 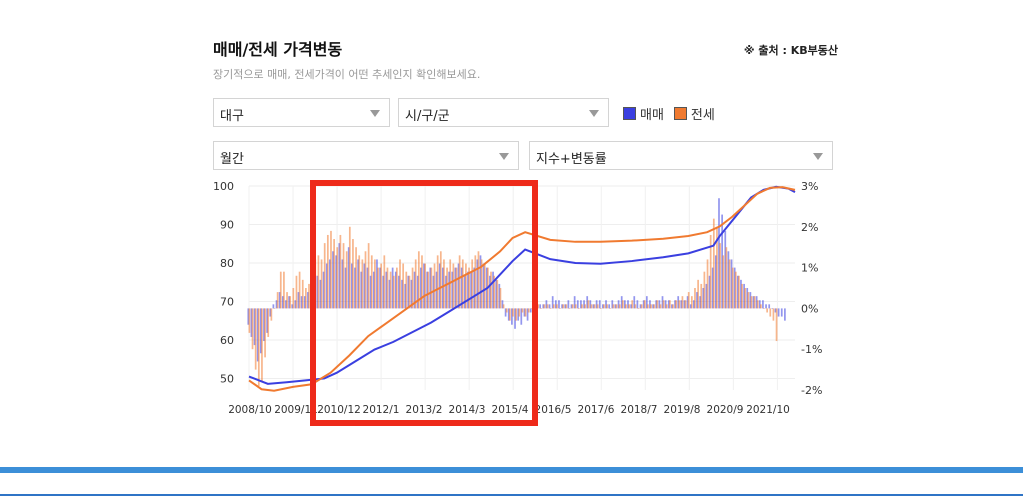 I want to click on period-select-value: 월간, so click(x=232, y=159).